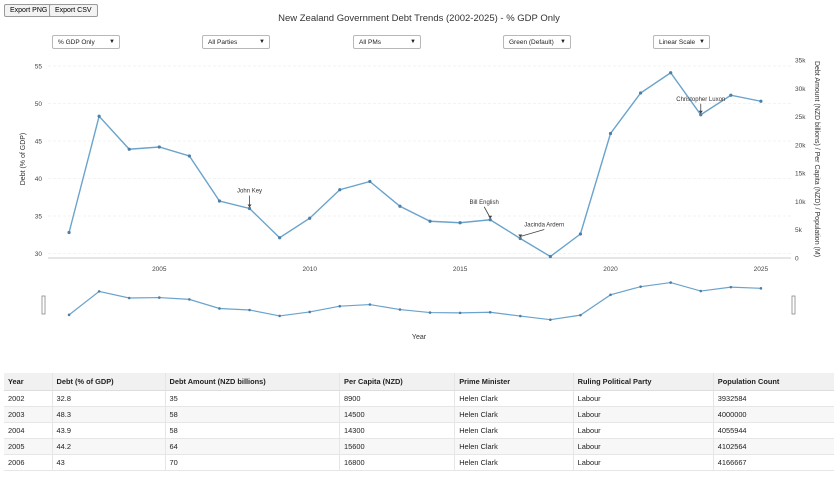 Image resolution: width=838 pixels, height=480 pixels. What do you see at coordinates (250, 206) in the screenshot?
I see `annotation-arrowhead` at bounding box center [250, 206].